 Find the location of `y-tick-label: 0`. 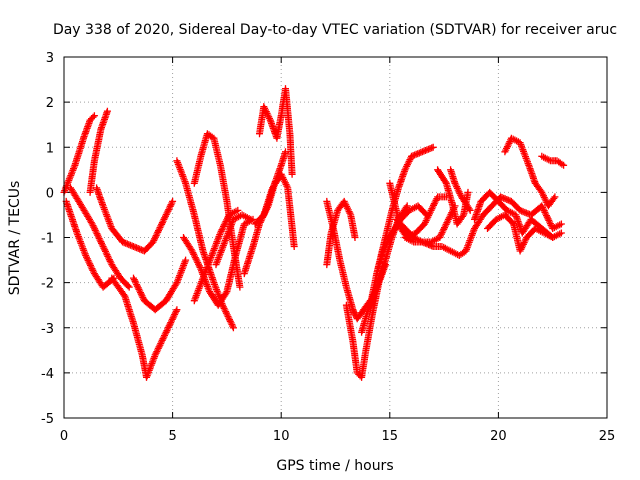

y-tick-label: 0 is located at coordinates (50, 193).